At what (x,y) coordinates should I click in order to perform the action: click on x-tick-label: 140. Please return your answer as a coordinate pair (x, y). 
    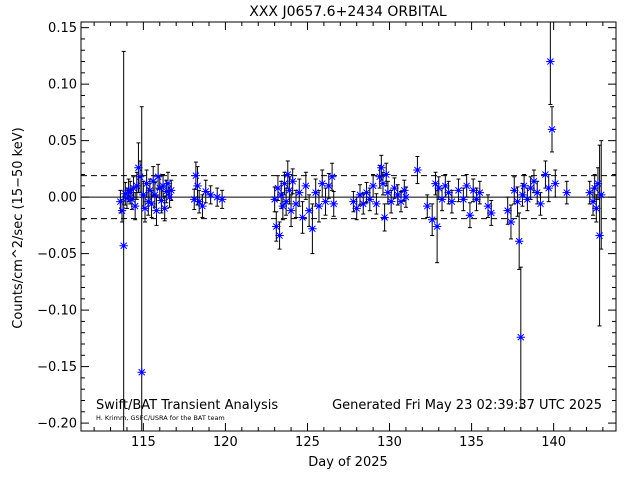
    Looking at the image, I should click on (553, 442).